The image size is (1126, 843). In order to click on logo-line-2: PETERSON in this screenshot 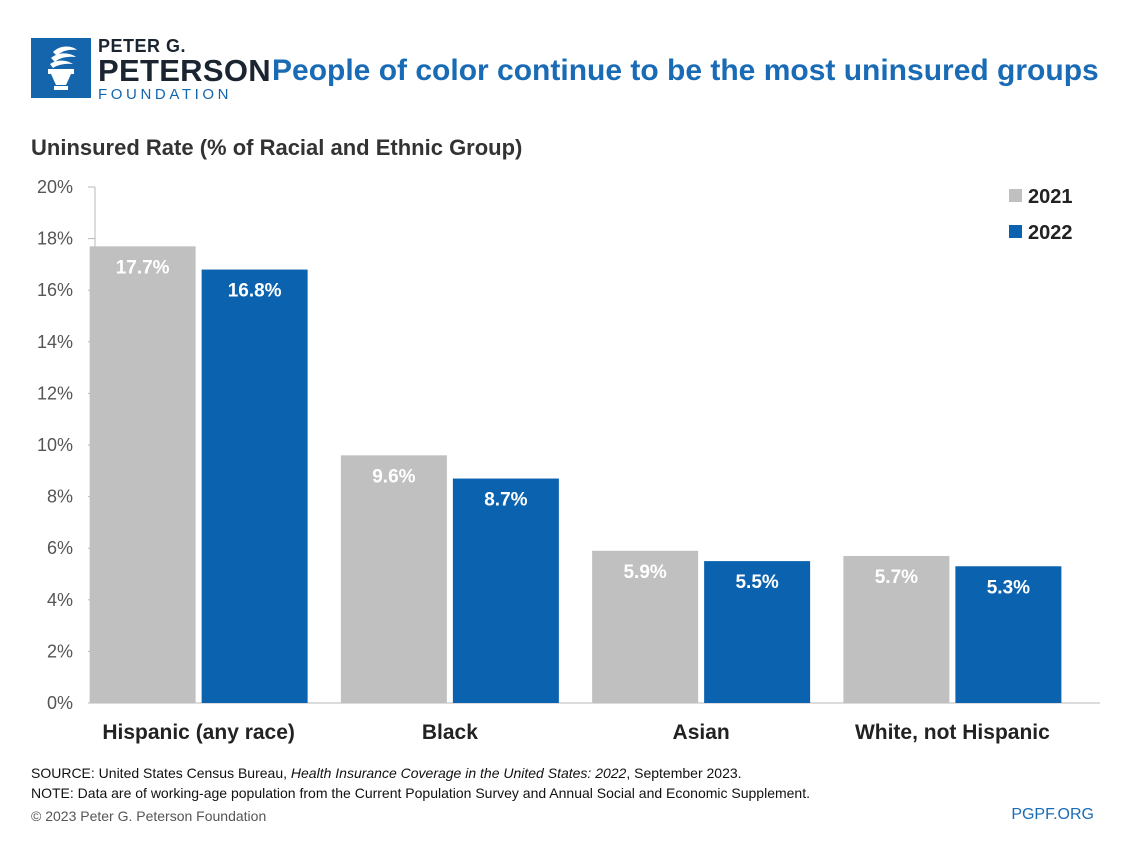, I will do `click(184, 70)`.